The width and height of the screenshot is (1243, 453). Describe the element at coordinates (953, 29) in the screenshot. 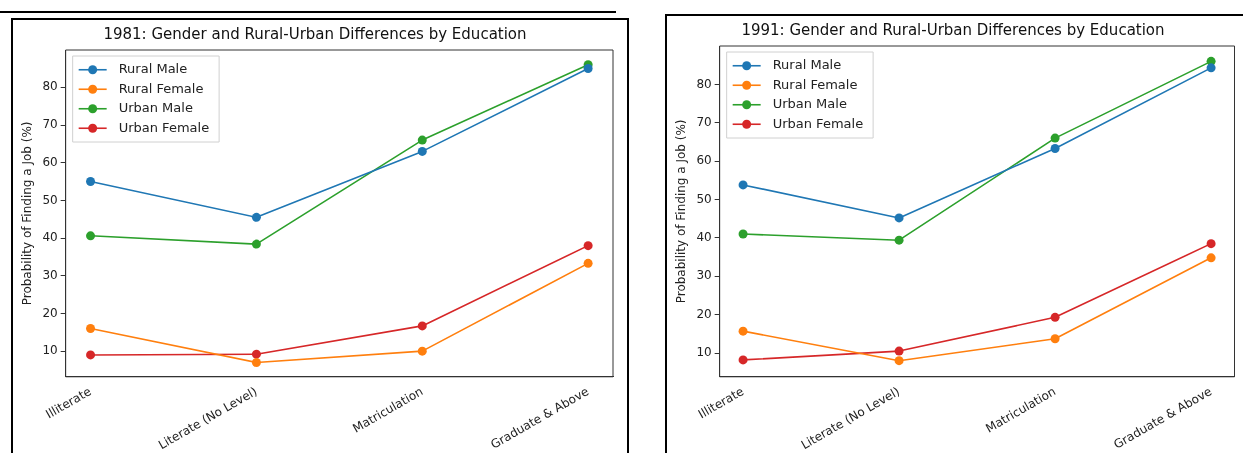

I see `chart-title: 1991: Gender and Rural-Urban Differences by Education` at that location.